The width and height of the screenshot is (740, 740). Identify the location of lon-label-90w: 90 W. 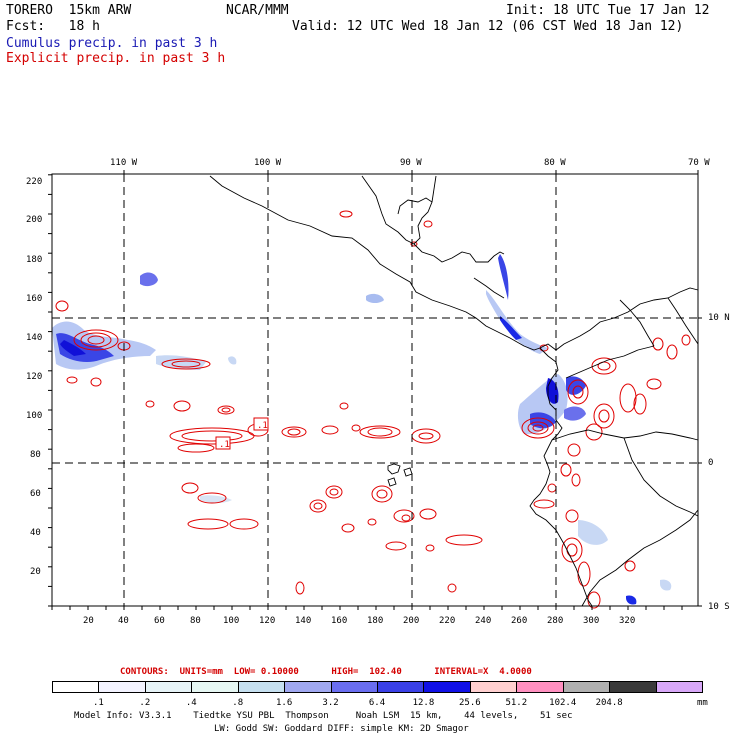
(411, 163).